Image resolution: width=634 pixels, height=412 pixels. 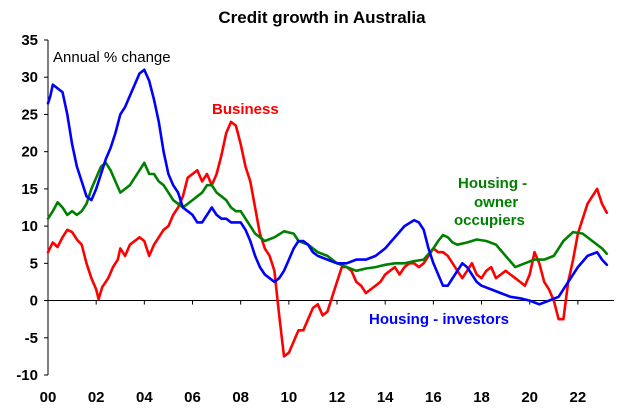 I want to click on x-tick-label: 14, so click(x=385, y=397).